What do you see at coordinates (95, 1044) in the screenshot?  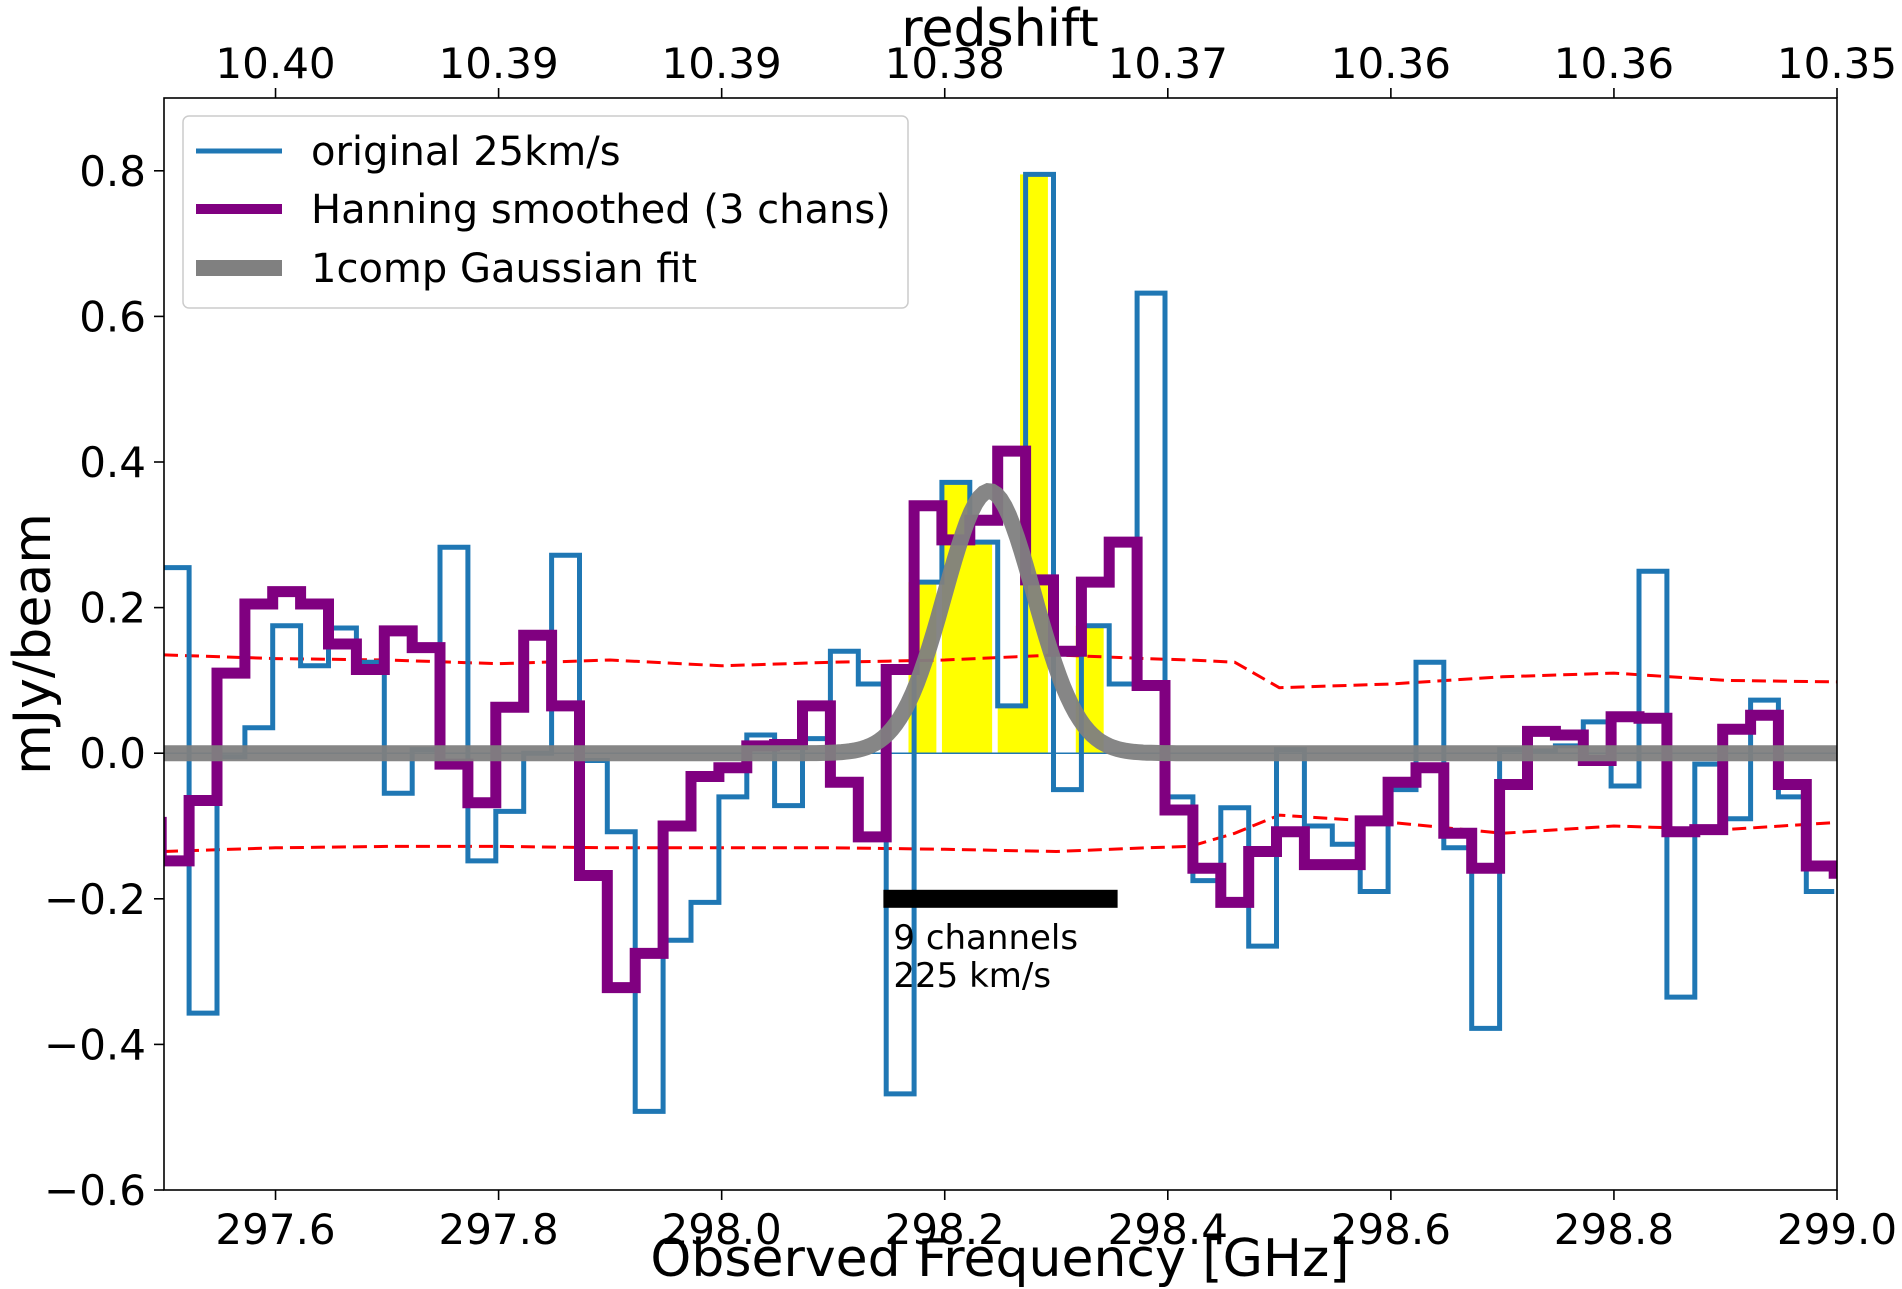 I see `y-tick-label: −0.4` at bounding box center [95, 1044].